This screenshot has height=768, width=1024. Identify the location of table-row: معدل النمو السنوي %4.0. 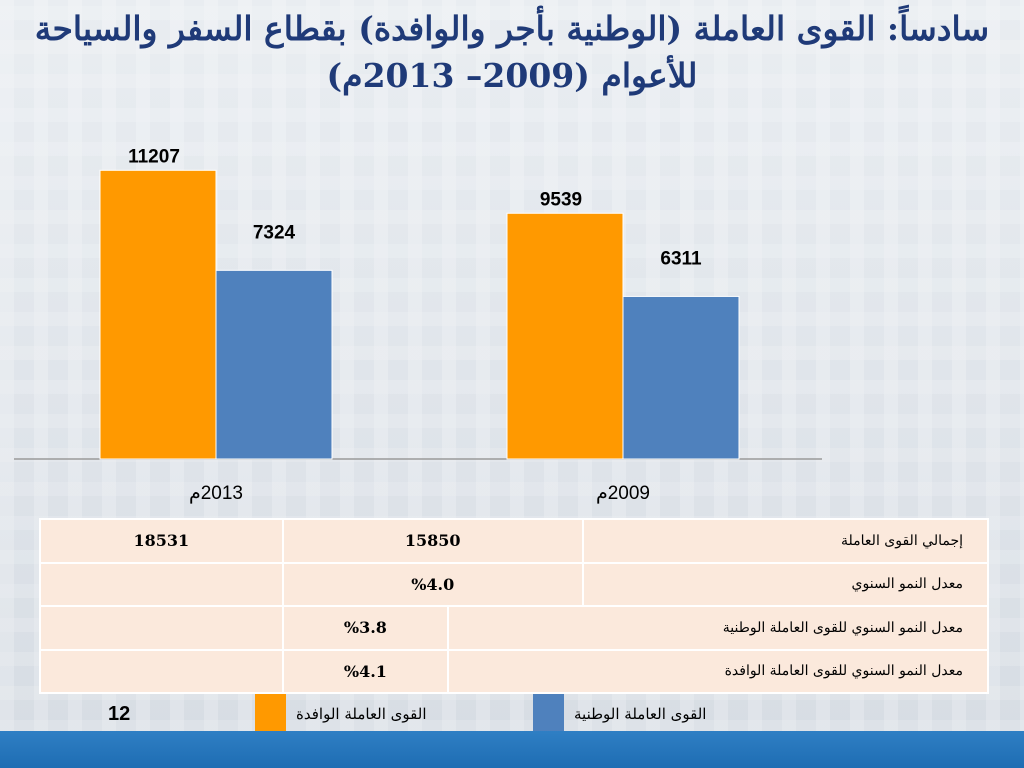
(514, 584).